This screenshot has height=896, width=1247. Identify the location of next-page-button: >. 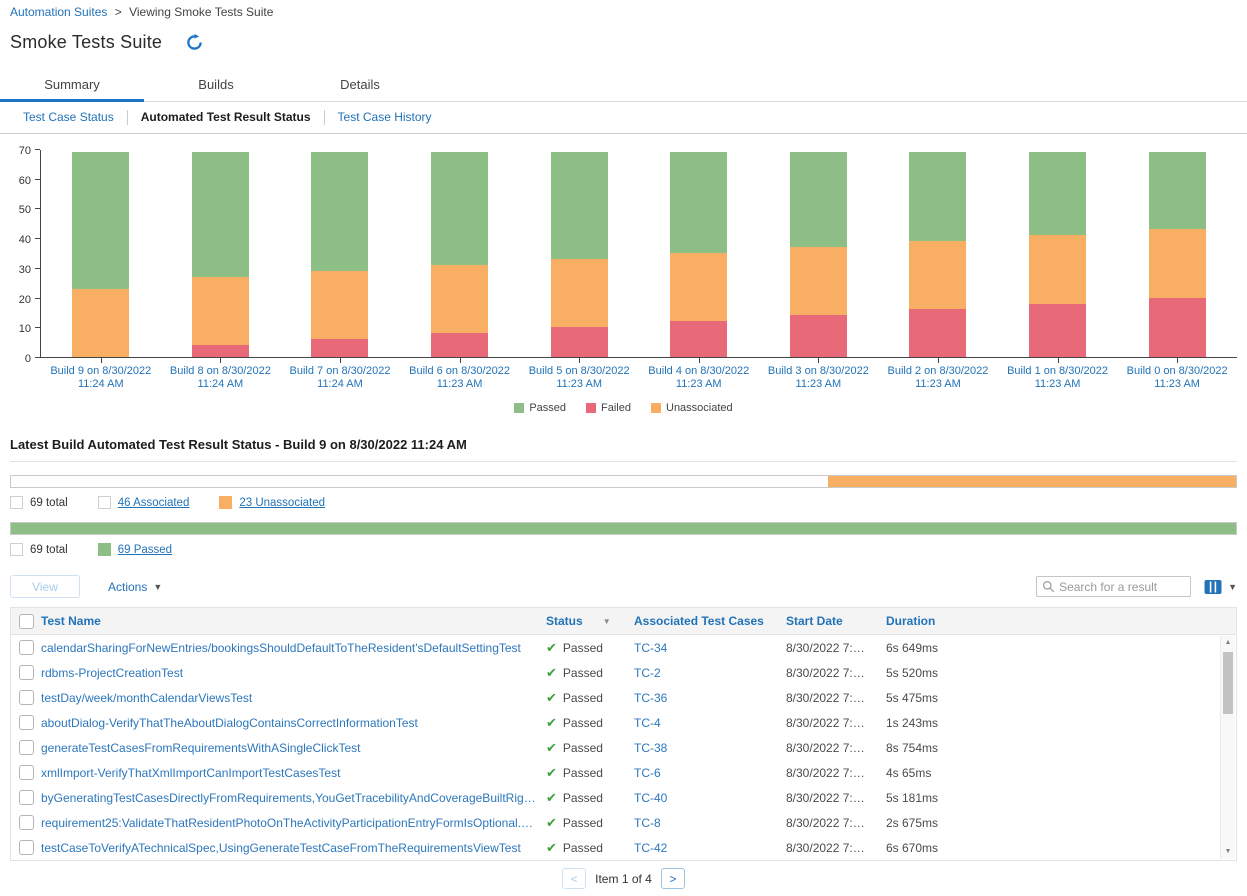
(672, 878).